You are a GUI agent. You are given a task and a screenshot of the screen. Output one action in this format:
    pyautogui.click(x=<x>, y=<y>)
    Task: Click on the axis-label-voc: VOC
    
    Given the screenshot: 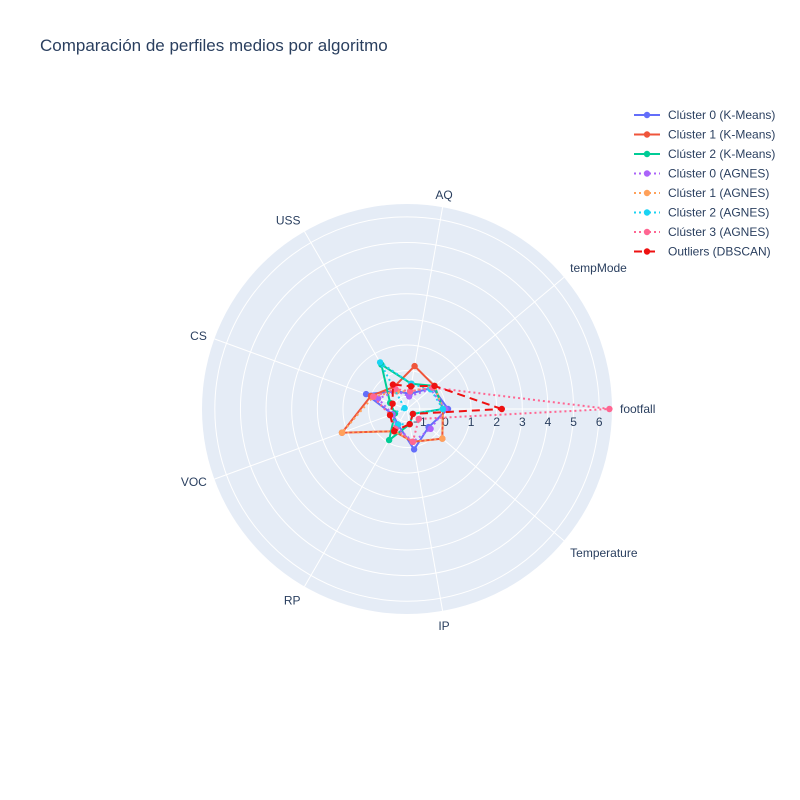 What is the action you would take?
    pyautogui.click(x=194, y=482)
    